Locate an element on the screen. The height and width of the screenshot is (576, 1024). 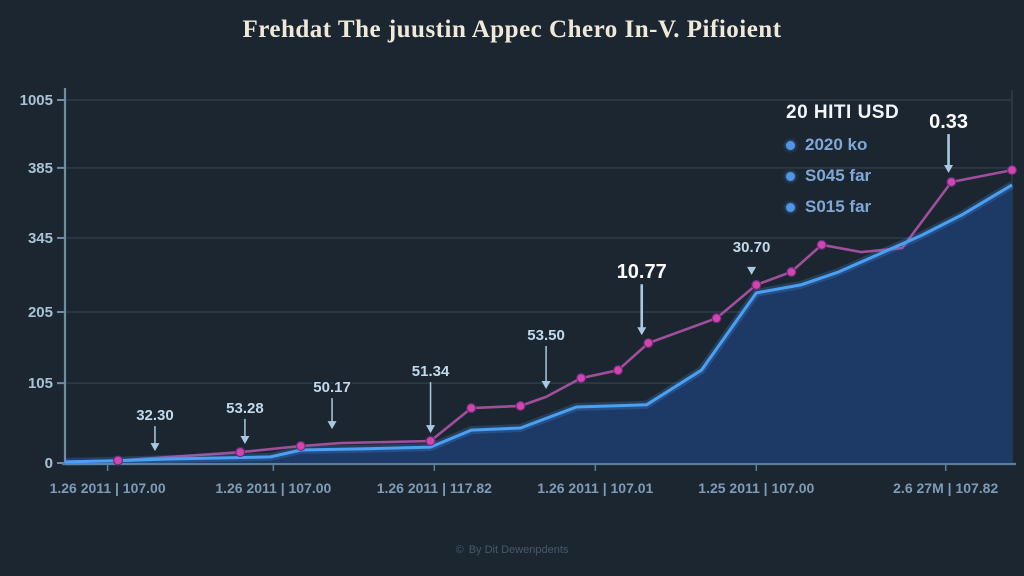
copyright-icon: © is located at coordinates (459, 550).